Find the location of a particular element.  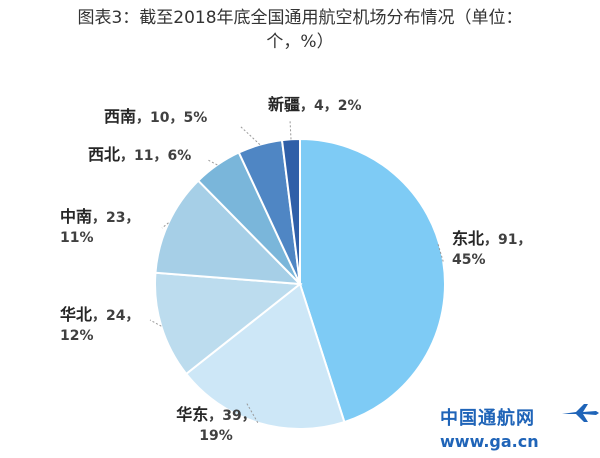

slice-label-1: 东北，91， 45% is located at coordinates (492, 248).